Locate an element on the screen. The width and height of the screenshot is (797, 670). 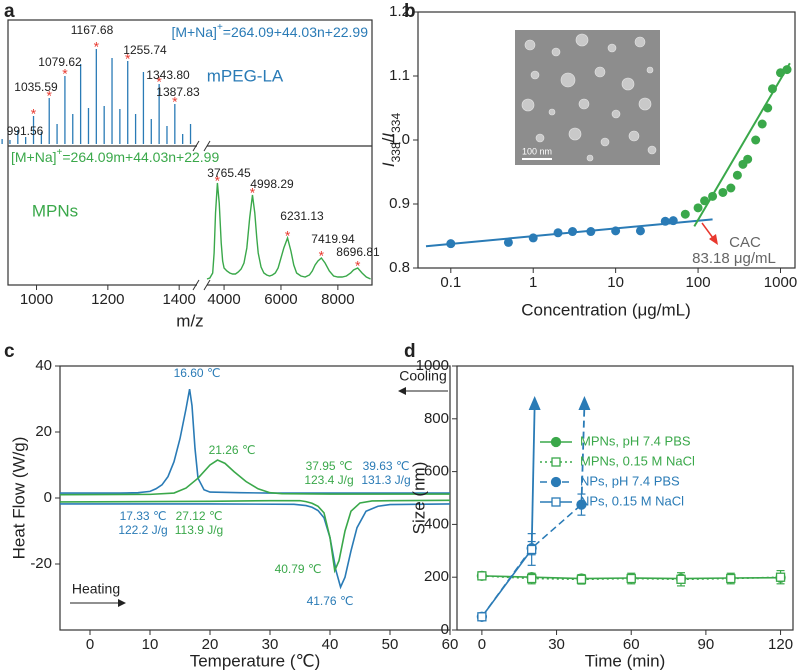
y-title-sub: 338 is located at coordinates (396, 152).